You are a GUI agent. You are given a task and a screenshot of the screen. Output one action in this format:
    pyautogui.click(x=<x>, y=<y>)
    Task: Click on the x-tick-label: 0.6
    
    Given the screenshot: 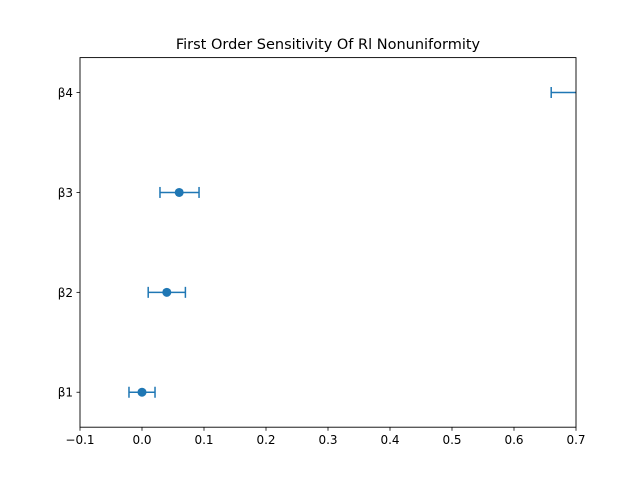 What is the action you would take?
    pyautogui.click(x=513, y=440)
    